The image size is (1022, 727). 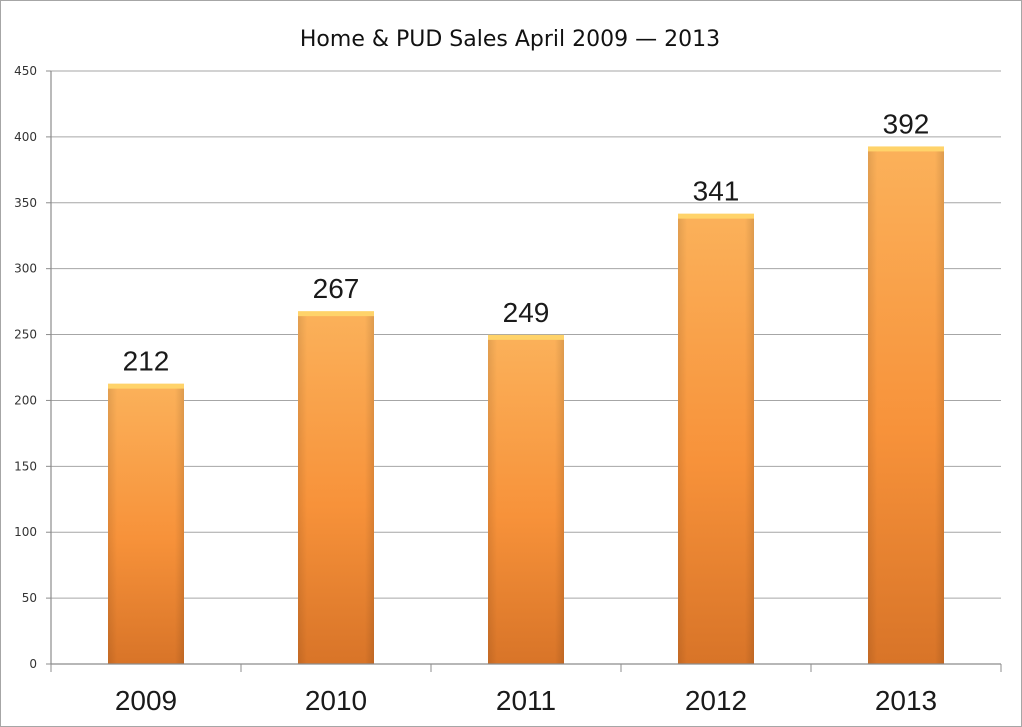 I want to click on y-tick-label: 450, so click(x=25, y=71).